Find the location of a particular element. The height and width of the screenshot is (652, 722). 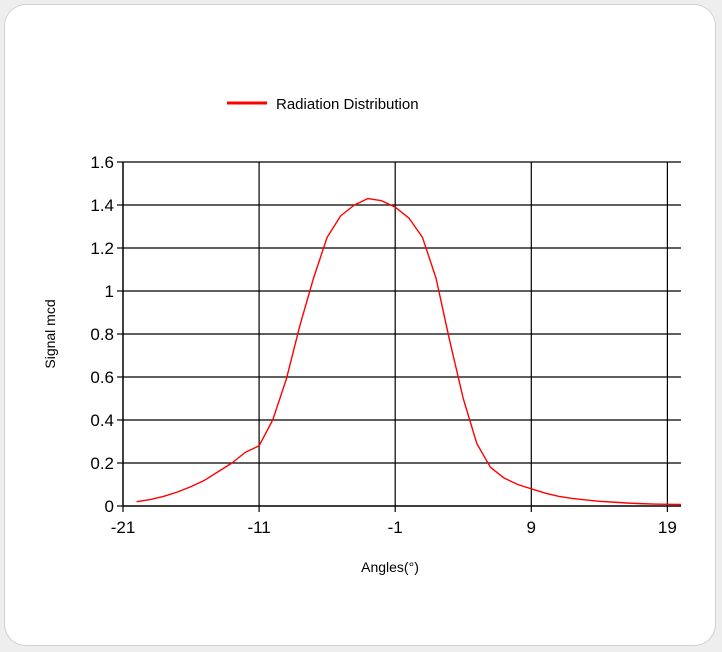

y-tick-label: 0.6 is located at coordinates (102, 377).